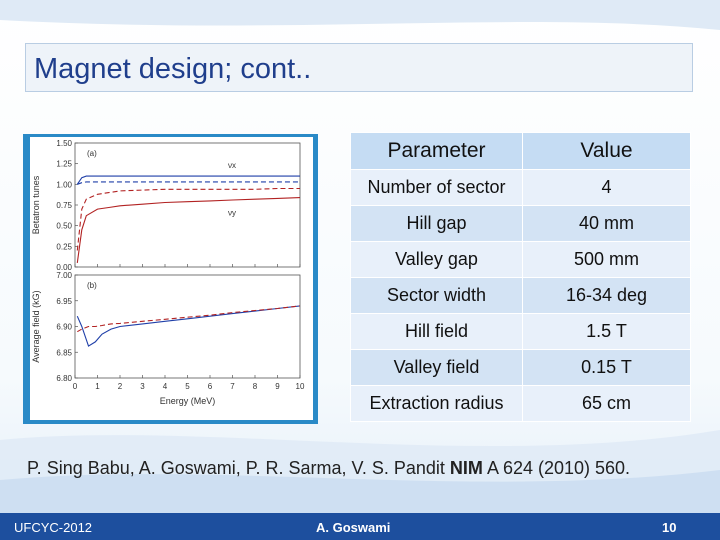  I want to click on table-row: Sector width 16-34 deg, so click(520, 295).